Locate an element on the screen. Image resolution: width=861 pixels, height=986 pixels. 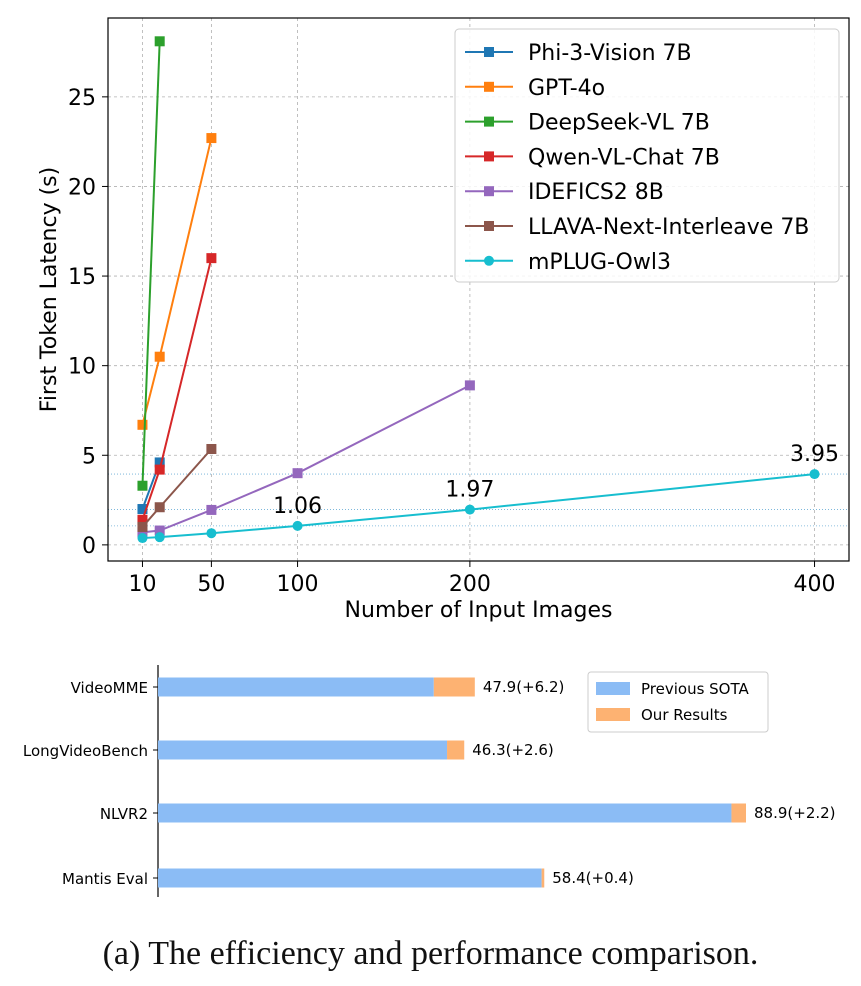
series-gpt-4o is located at coordinates (177, 281).